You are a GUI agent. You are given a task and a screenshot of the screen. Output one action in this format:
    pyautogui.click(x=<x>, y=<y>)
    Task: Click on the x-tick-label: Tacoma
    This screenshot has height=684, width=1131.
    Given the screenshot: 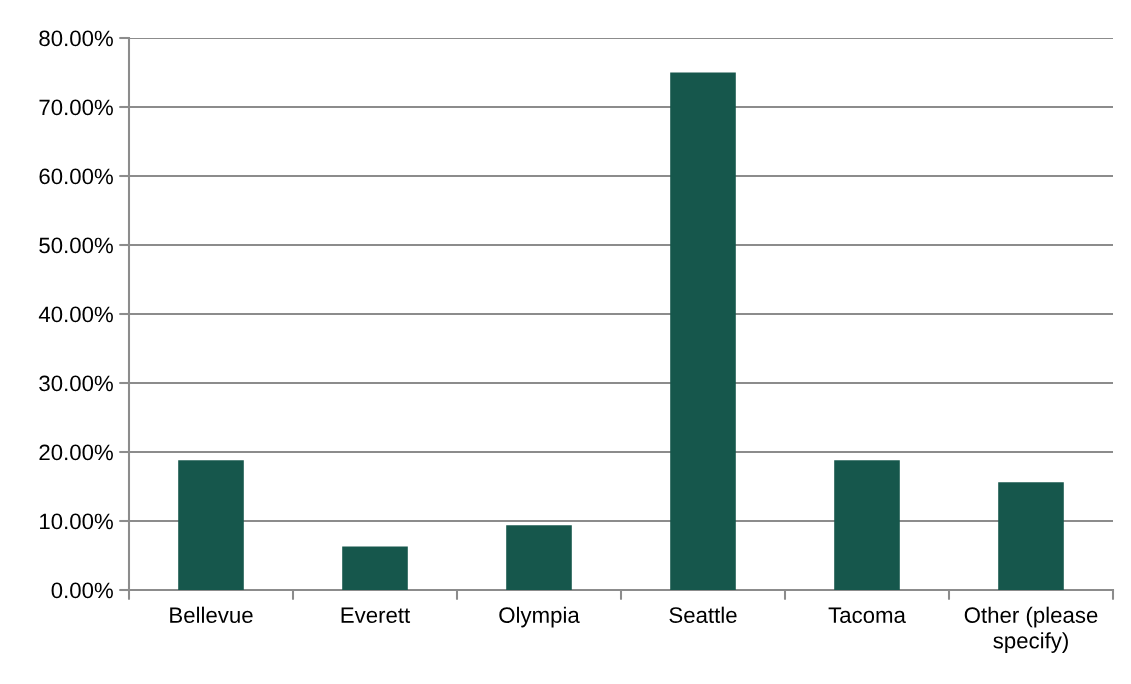 What is the action you would take?
    pyautogui.click(x=867, y=615)
    